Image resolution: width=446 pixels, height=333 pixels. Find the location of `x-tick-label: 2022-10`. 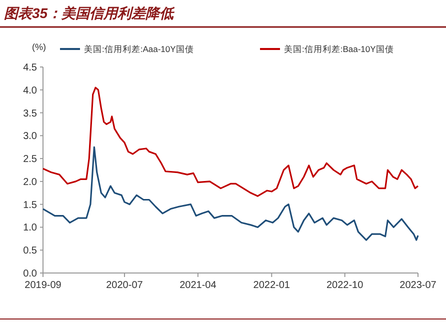

x-tick-label: 2022-10 is located at coordinates (345, 285).